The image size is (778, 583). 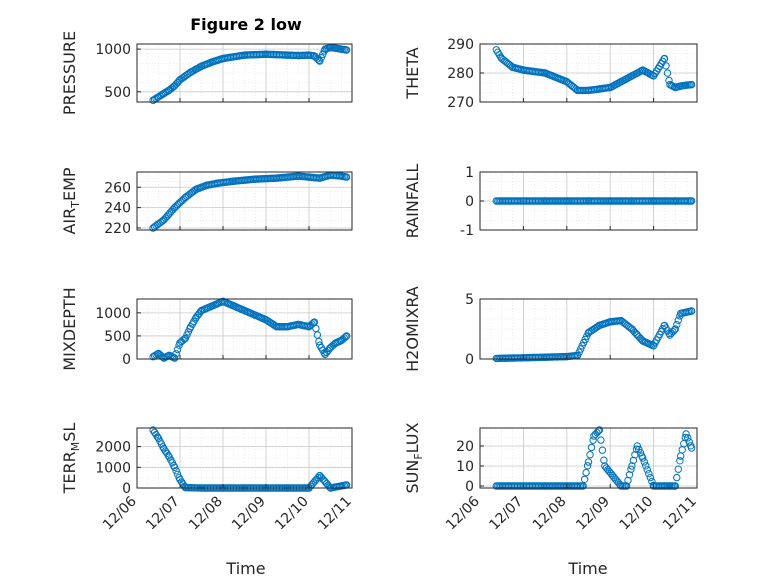 I want to click on x-axis-label-left: Time, so click(x=245, y=568).